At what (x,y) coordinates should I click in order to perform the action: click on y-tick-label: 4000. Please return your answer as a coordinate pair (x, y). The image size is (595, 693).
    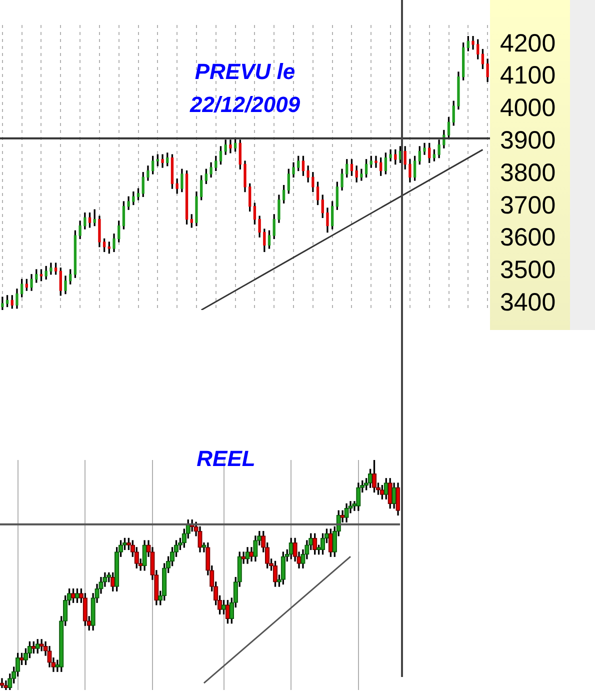
    Looking at the image, I should click on (528, 108).